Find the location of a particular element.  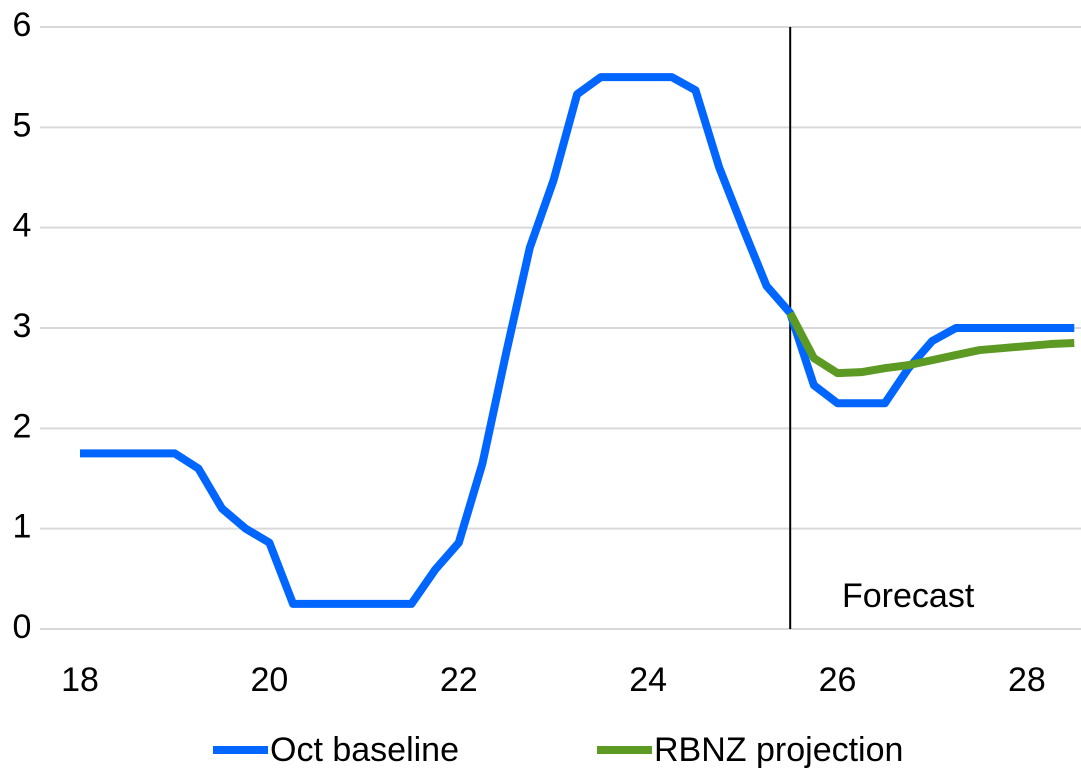

x-tick-label: 24 is located at coordinates (648, 680).